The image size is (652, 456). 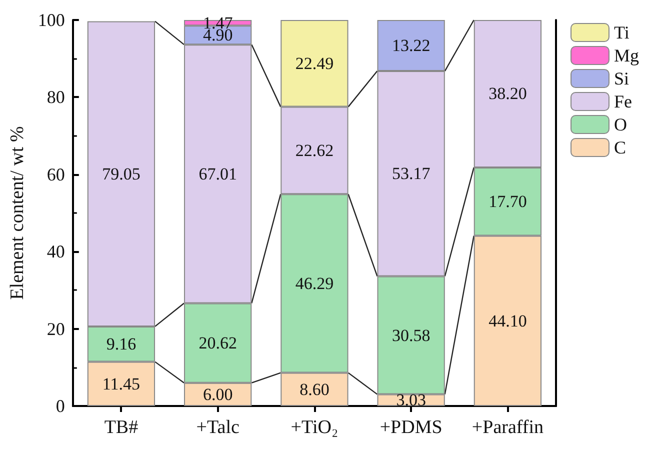 What do you see at coordinates (411, 46) in the screenshot?
I see `data-label: 13.22` at bounding box center [411, 46].